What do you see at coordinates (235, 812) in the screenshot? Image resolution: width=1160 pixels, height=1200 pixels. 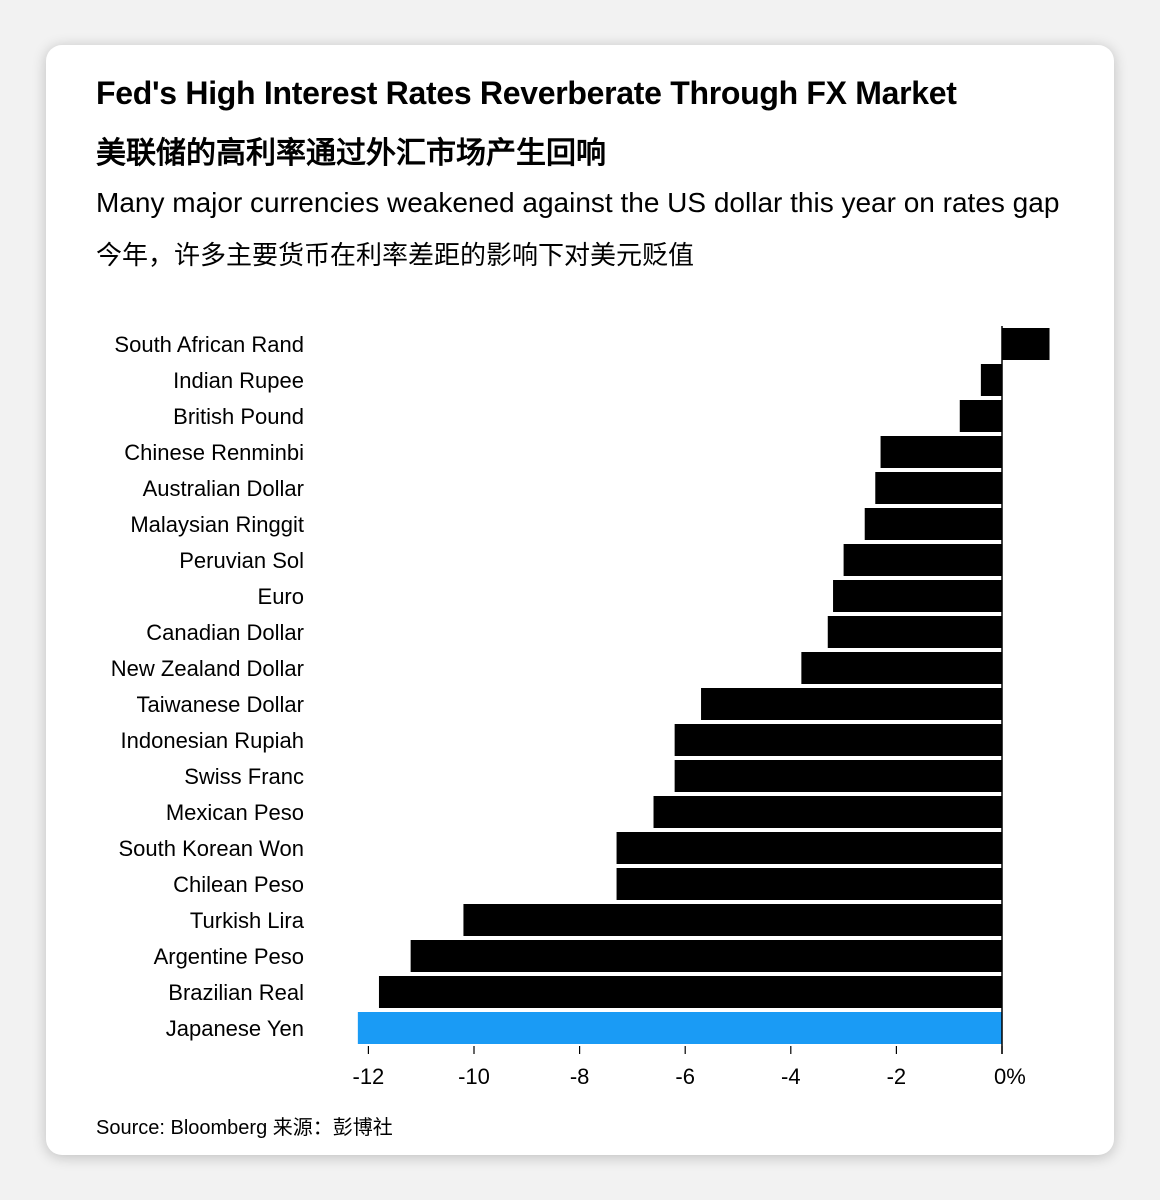 I see `category-label: Mexican Peso` at bounding box center [235, 812].